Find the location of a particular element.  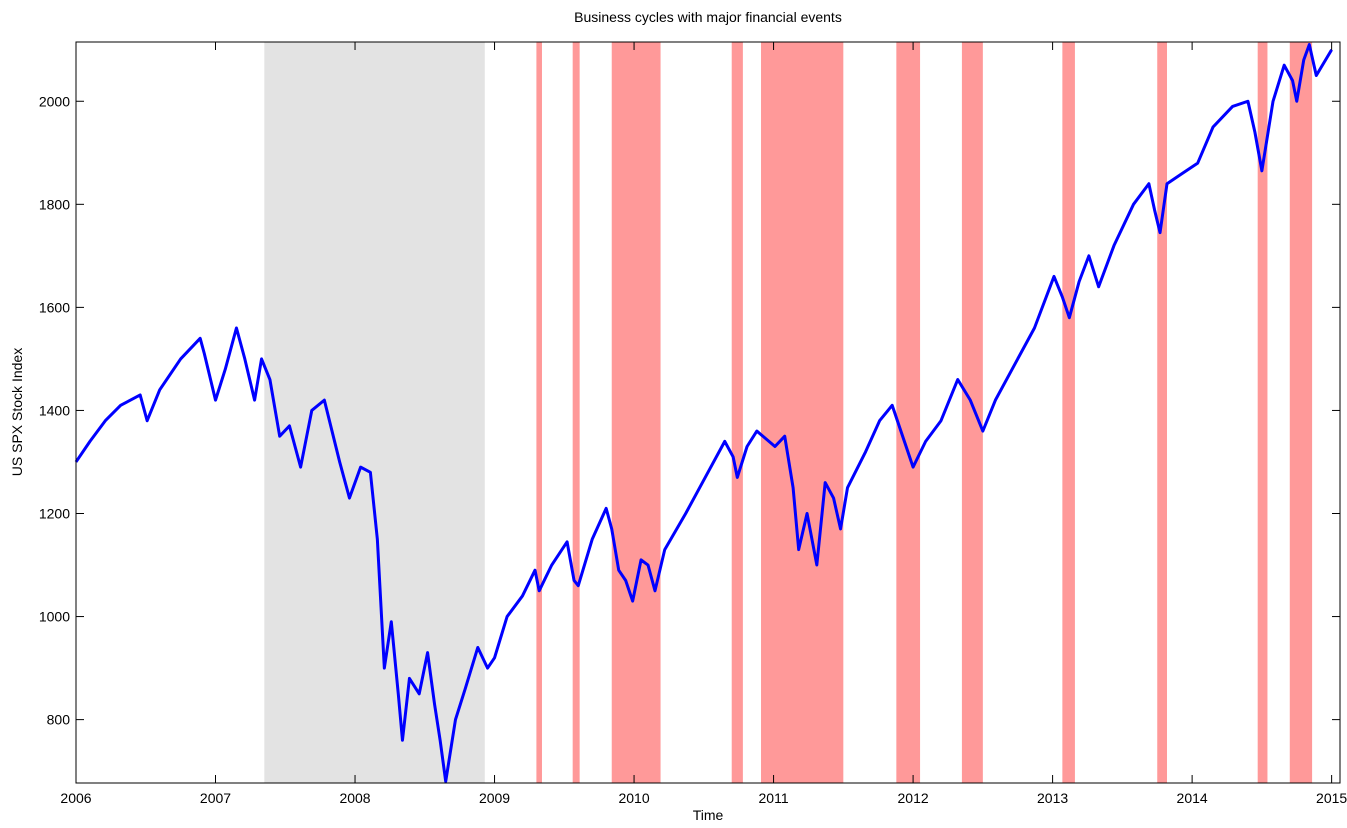

x-tick-label: 2010 is located at coordinates (633, 798).